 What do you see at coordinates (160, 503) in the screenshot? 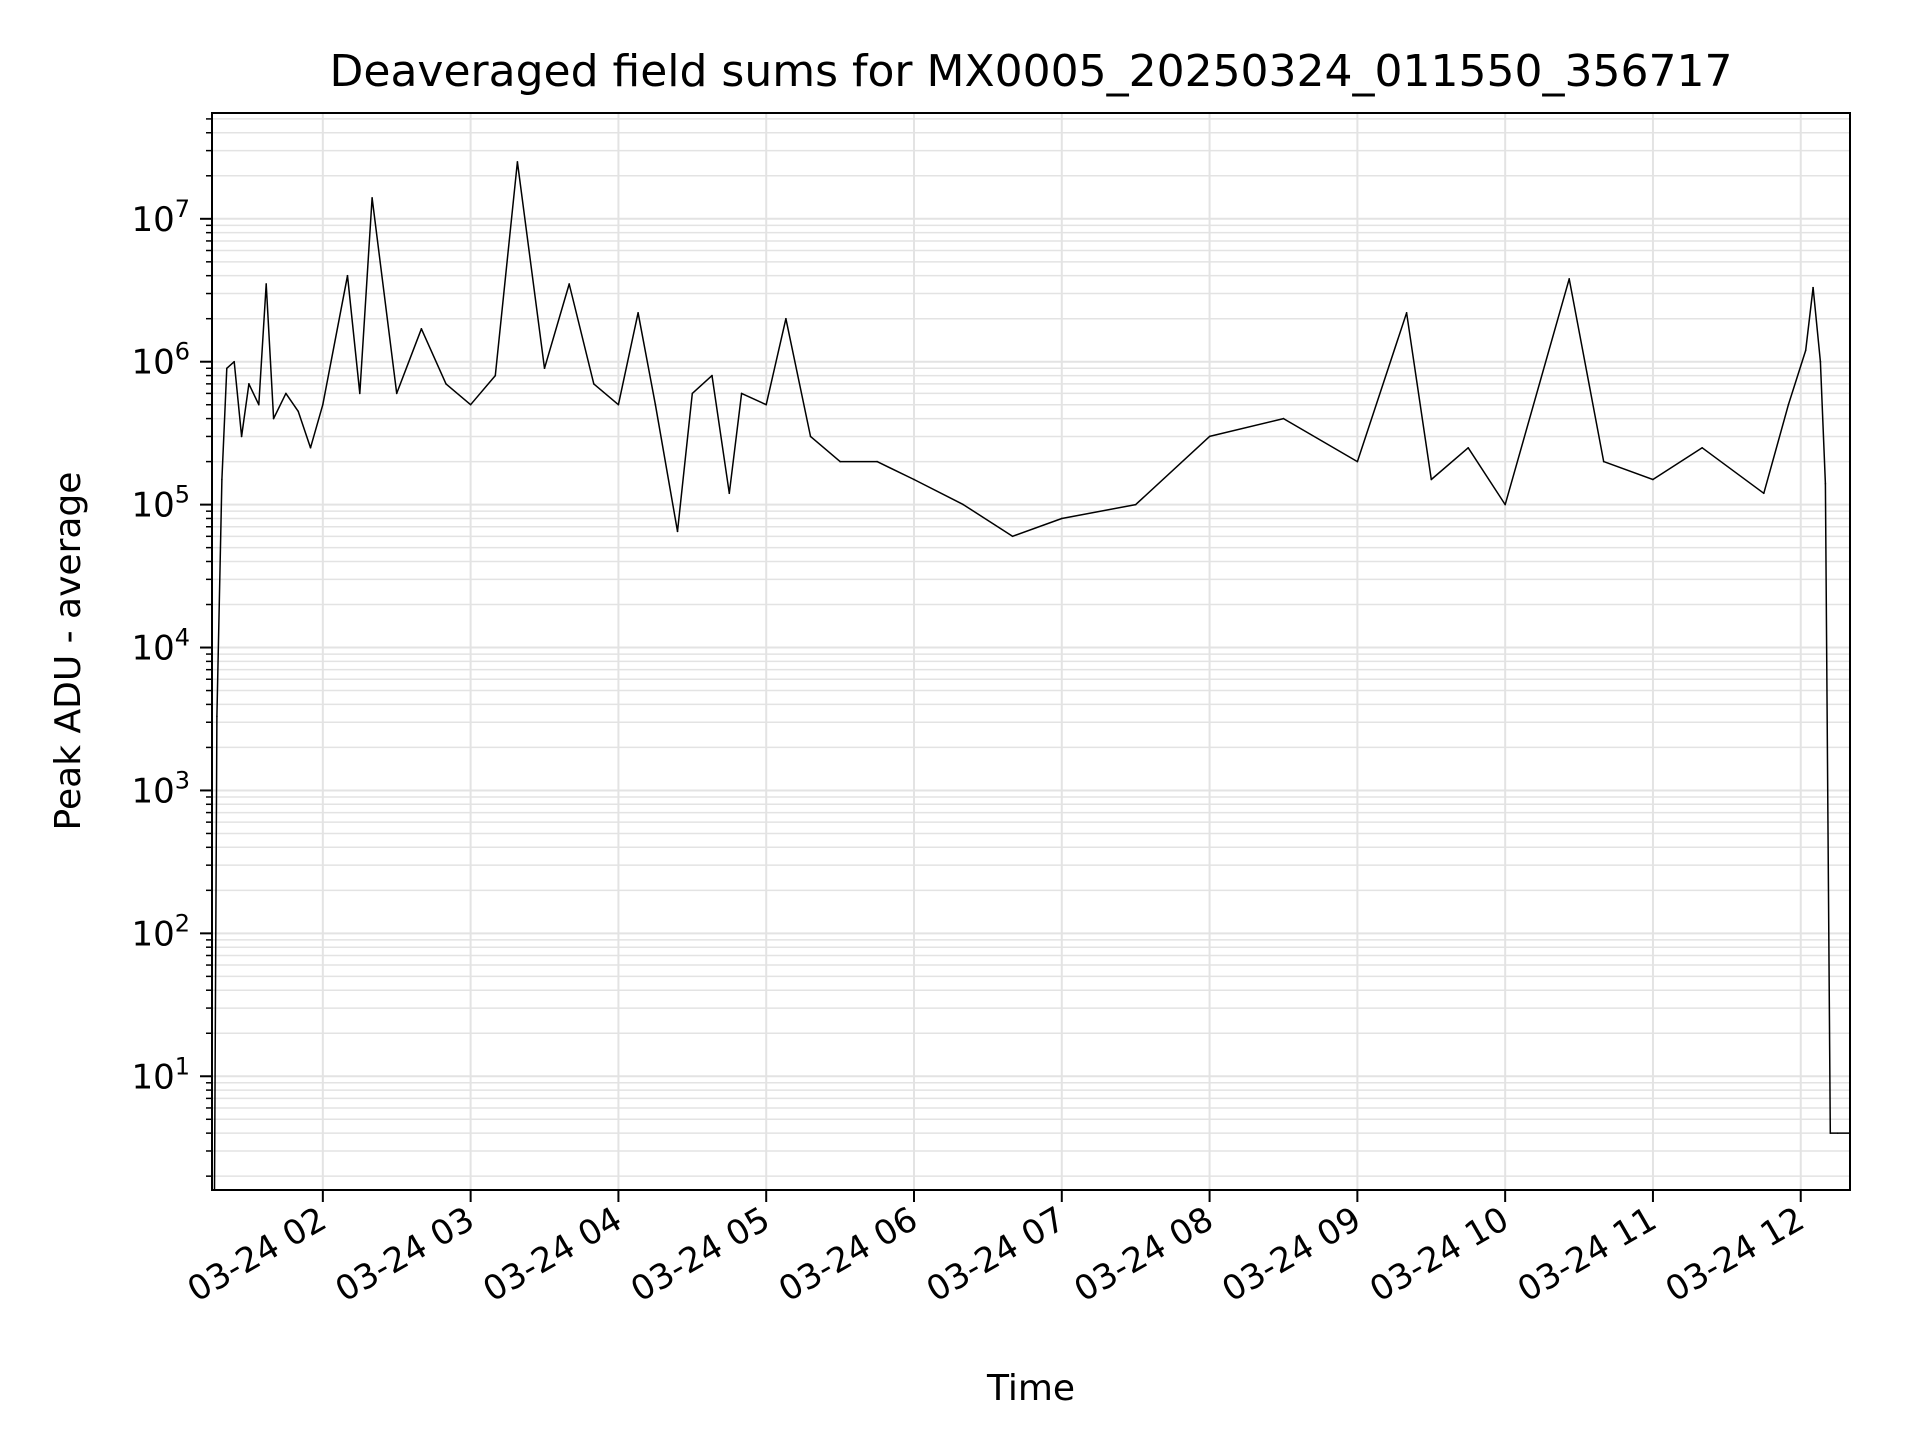
I see `y-tick-label: 10⁵` at bounding box center [160, 503].